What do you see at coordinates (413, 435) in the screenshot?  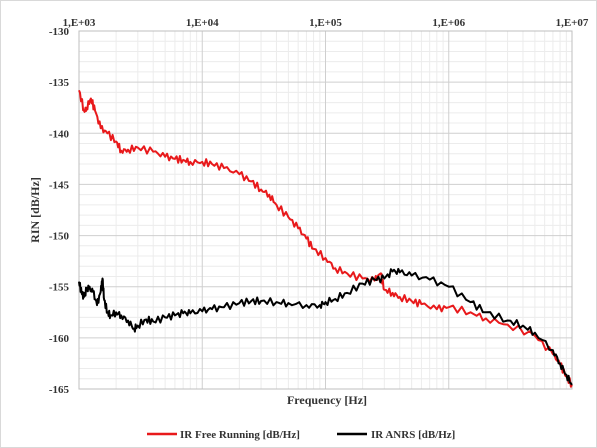 I see `legend-label-anrs: IR ANRS [dB/Hz]` at bounding box center [413, 435].